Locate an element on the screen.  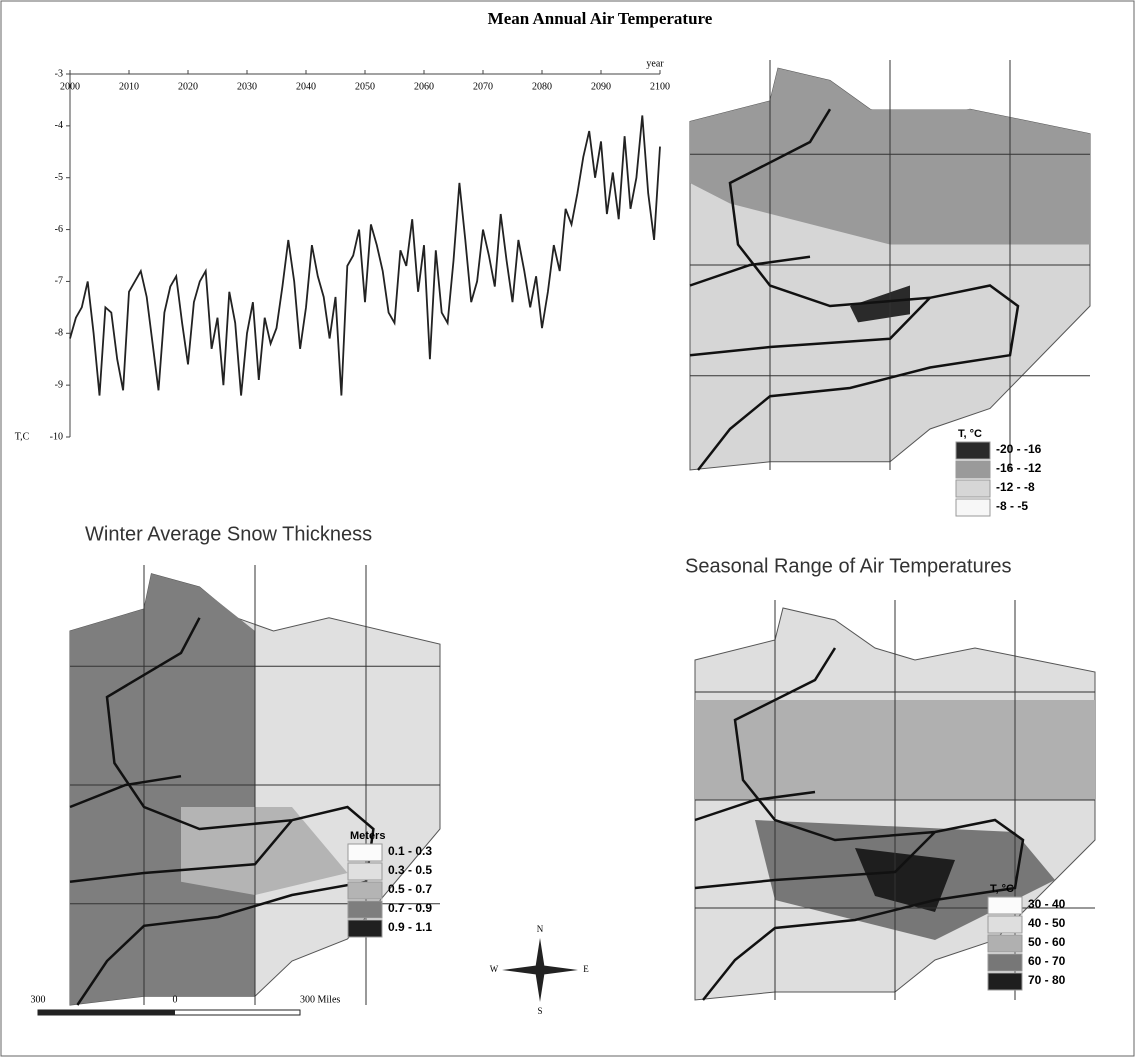
x-tick-label: 2000 is located at coordinates (70, 86).